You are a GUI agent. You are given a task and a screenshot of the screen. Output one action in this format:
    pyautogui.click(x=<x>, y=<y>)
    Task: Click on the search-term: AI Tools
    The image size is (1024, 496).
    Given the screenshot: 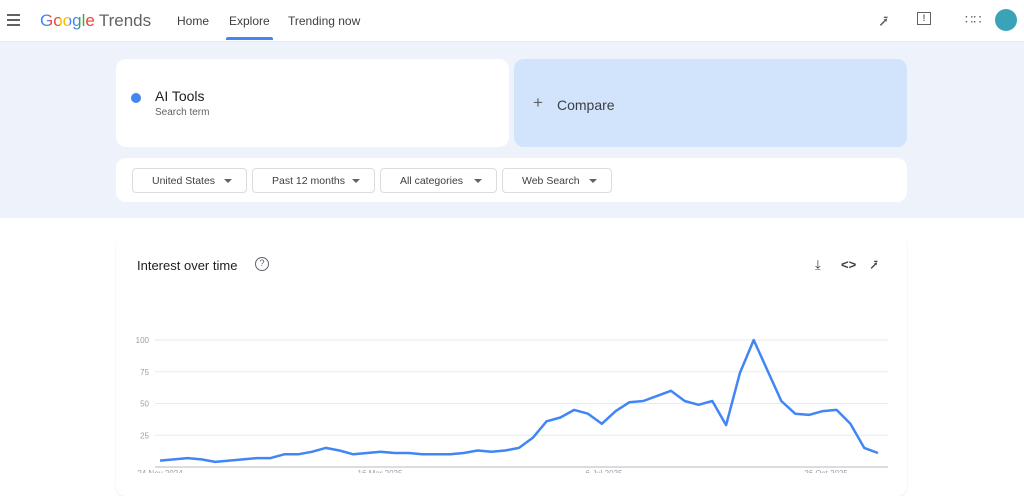 What is the action you would take?
    pyautogui.click(x=180, y=96)
    